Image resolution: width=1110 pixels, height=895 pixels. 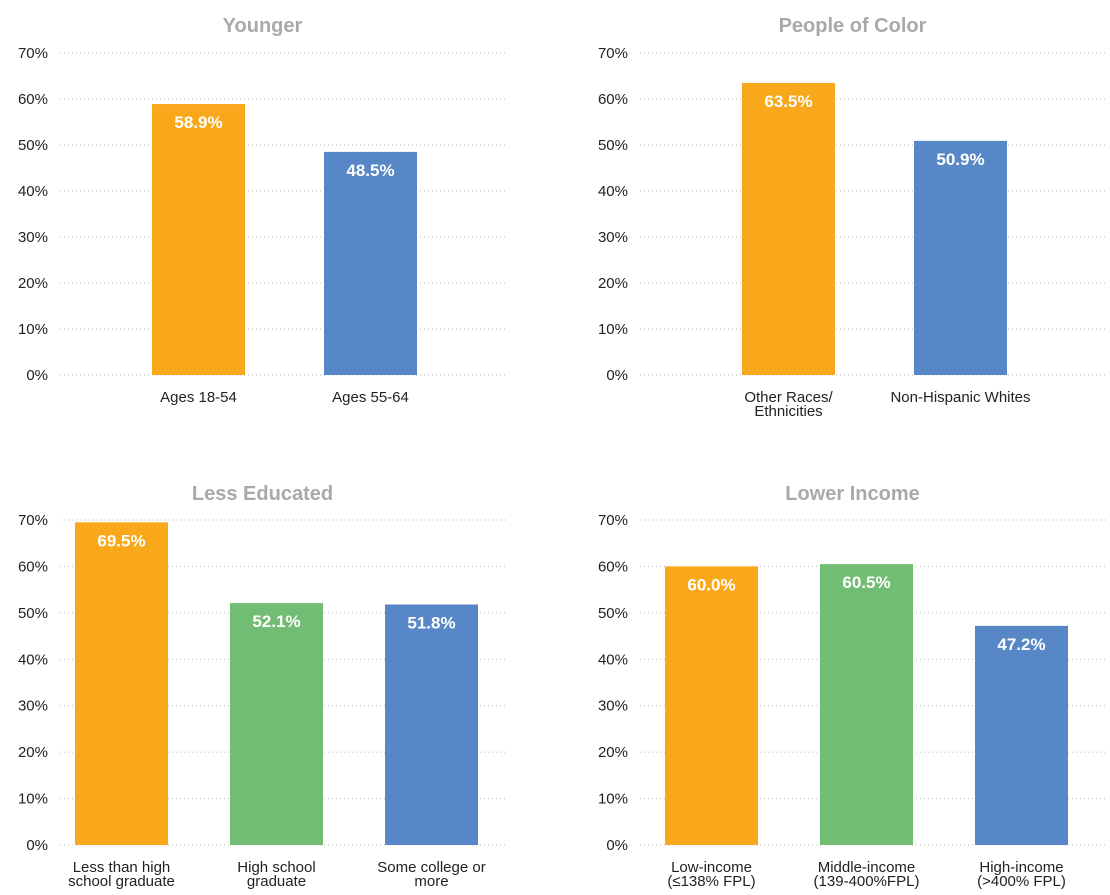 What do you see at coordinates (198, 122) in the screenshot?
I see `value-label: 58.9%` at bounding box center [198, 122].